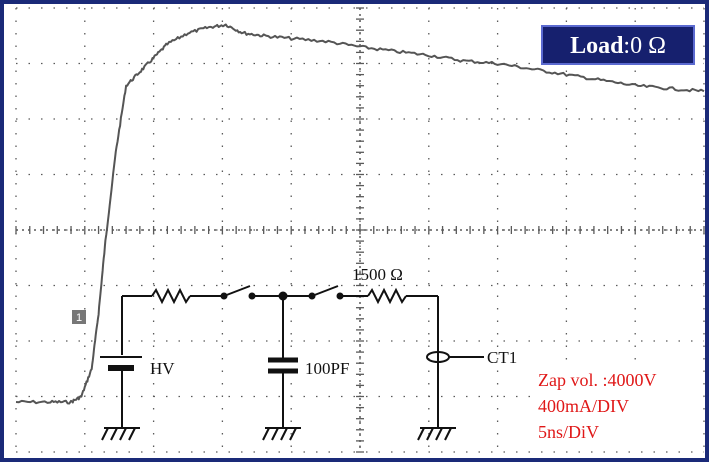  Describe the element at coordinates (502, 357) in the screenshot. I see `probe-label: CT1` at that location.